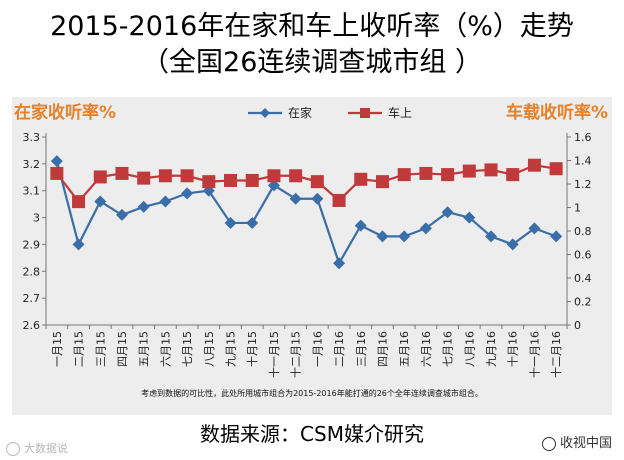 This screenshot has height=460, width=624. I want to click on right-tick-label: 0, so click(577, 325).